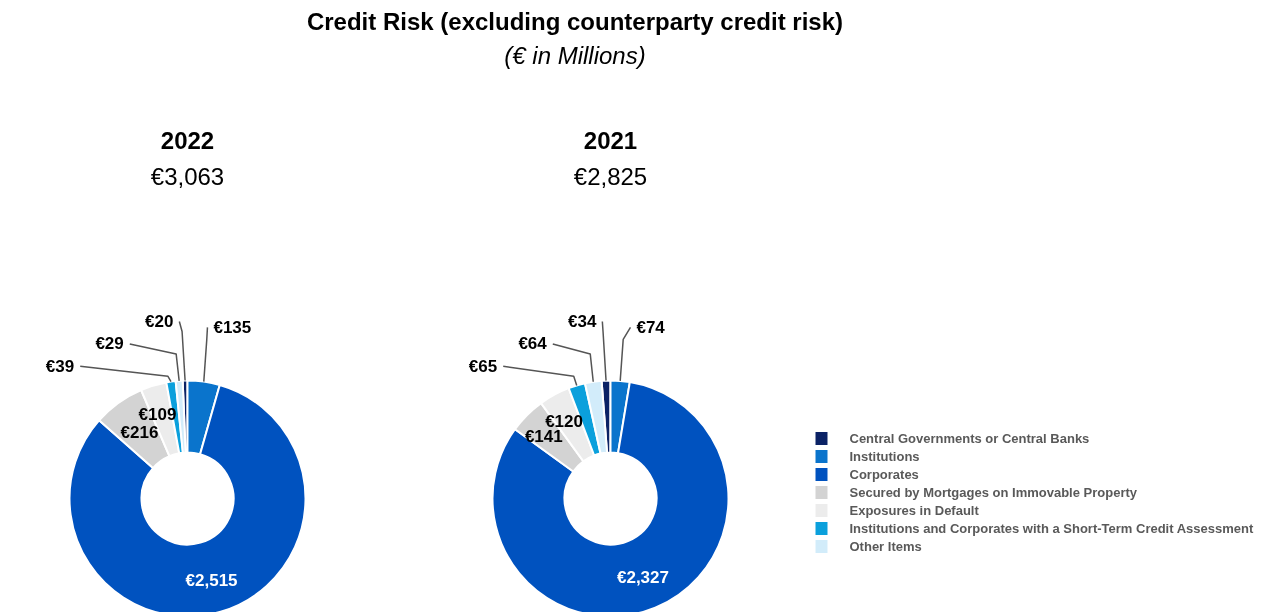  What do you see at coordinates (610, 140) in the screenshot?
I see `chart-title: 2021` at bounding box center [610, 140].